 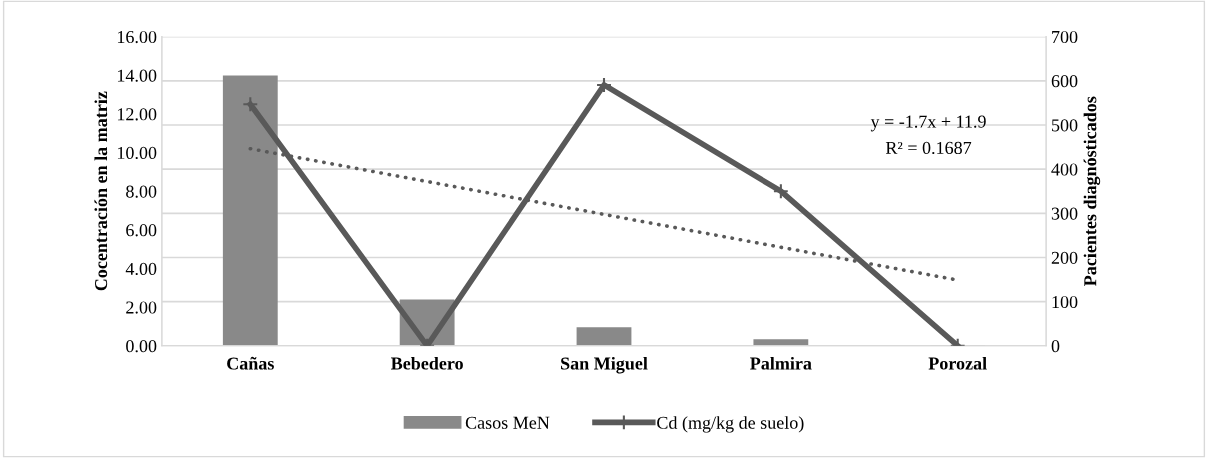 What do you see at coordinates (781, 363) in the screenshot?
I see `x-tick-label: Palmira` at bounding box center [781, 363].